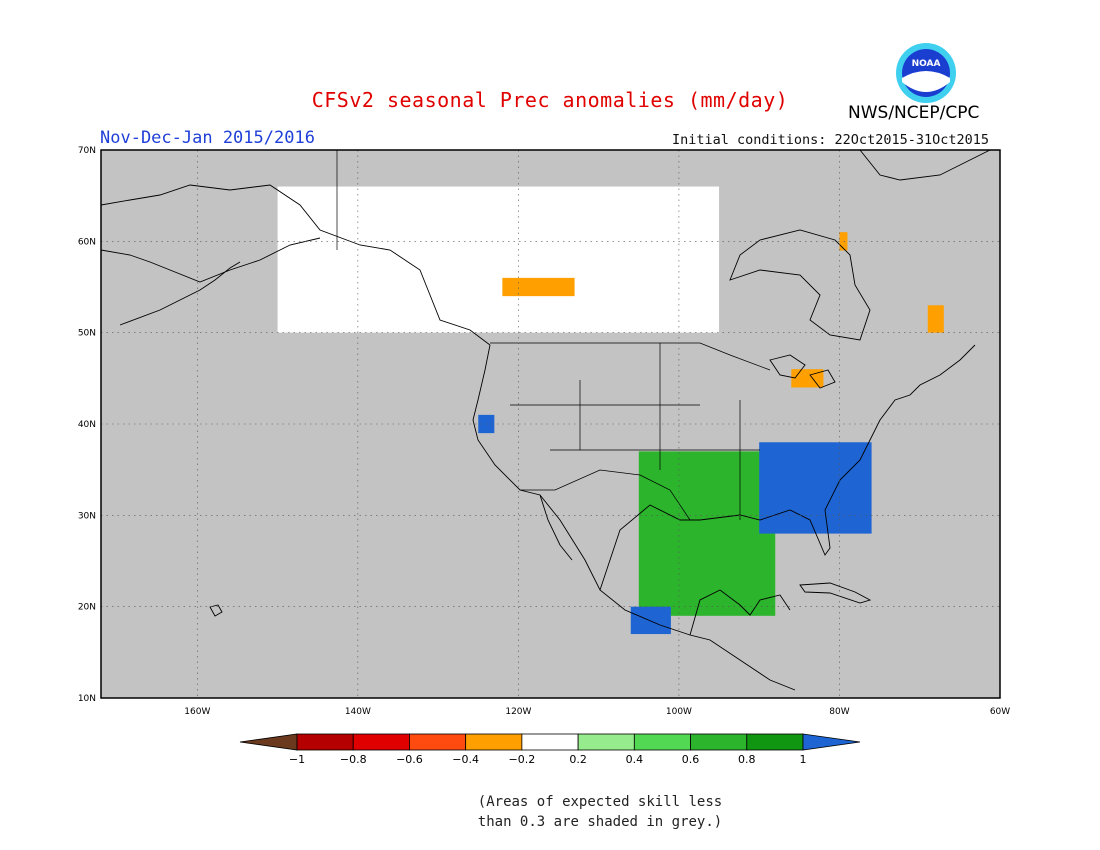  What do you see at coordinates (914, 113) in the screenshot?
I see `agency-label: NWS/NCEP/CPC` at bounding box center [914, 113].